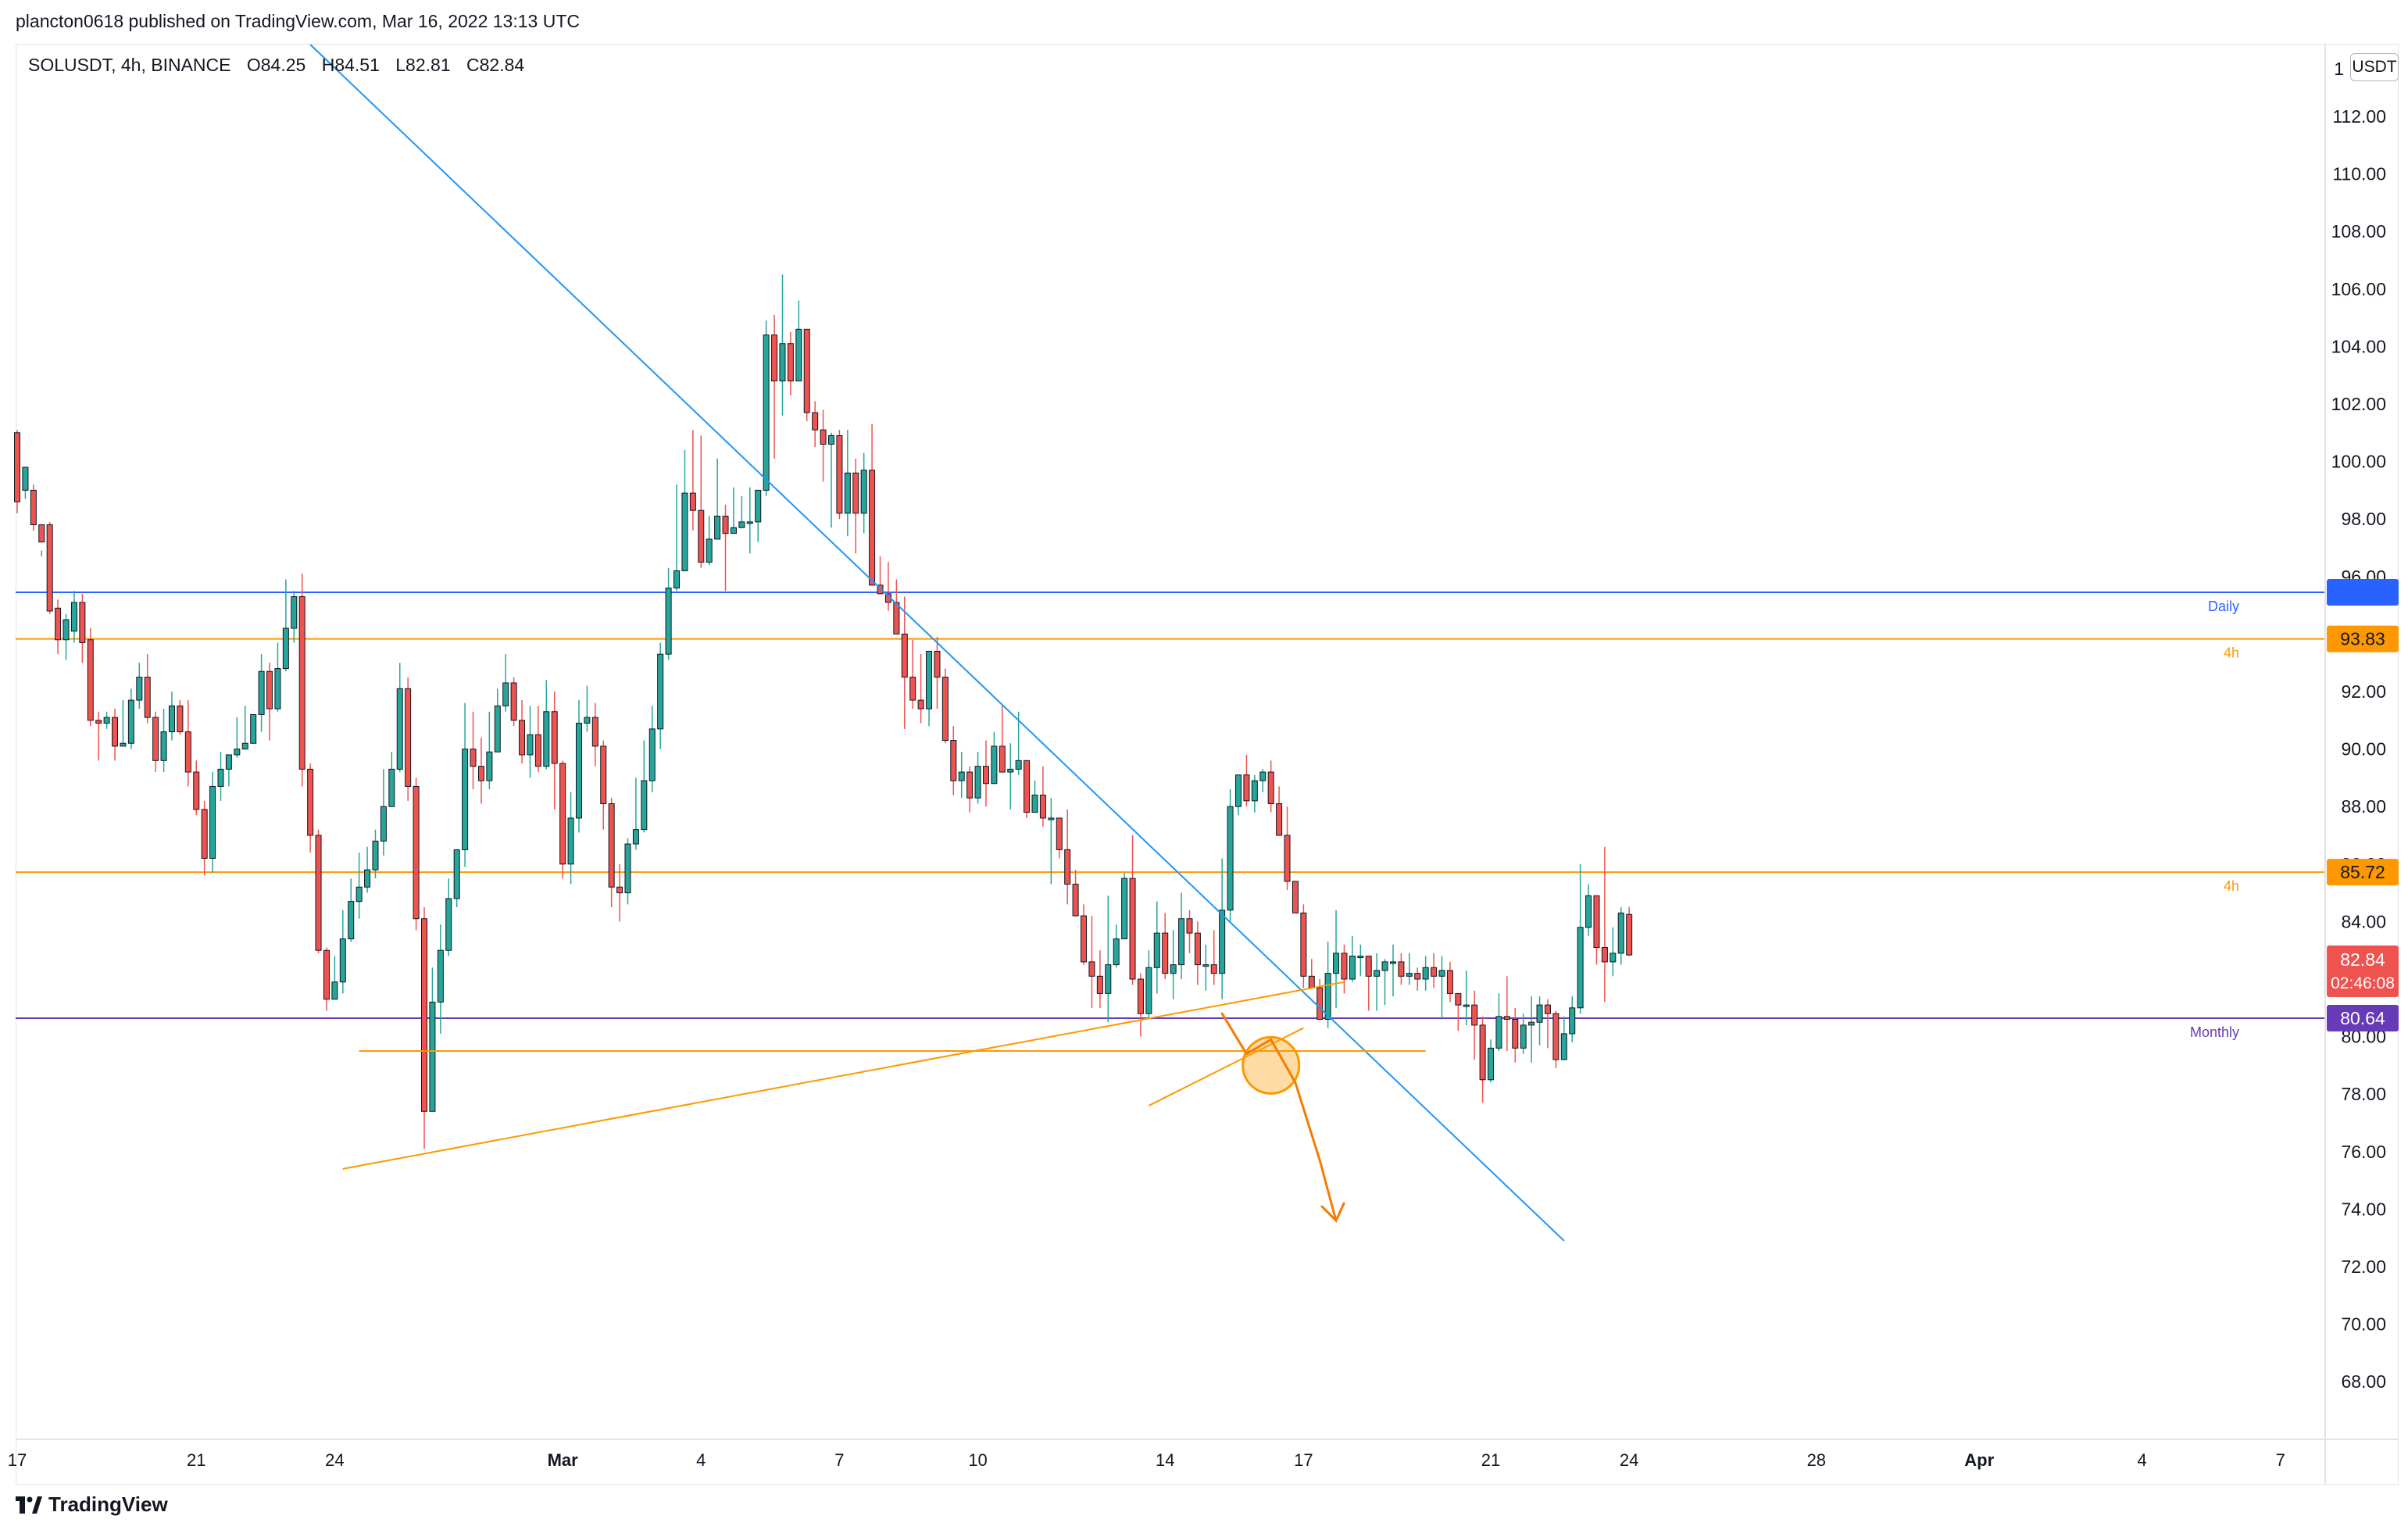 Image resolution: width=2408 pixels, height=1530 pixels. I want to click on tradingview-brand: TradingView, so click(92, 1504).